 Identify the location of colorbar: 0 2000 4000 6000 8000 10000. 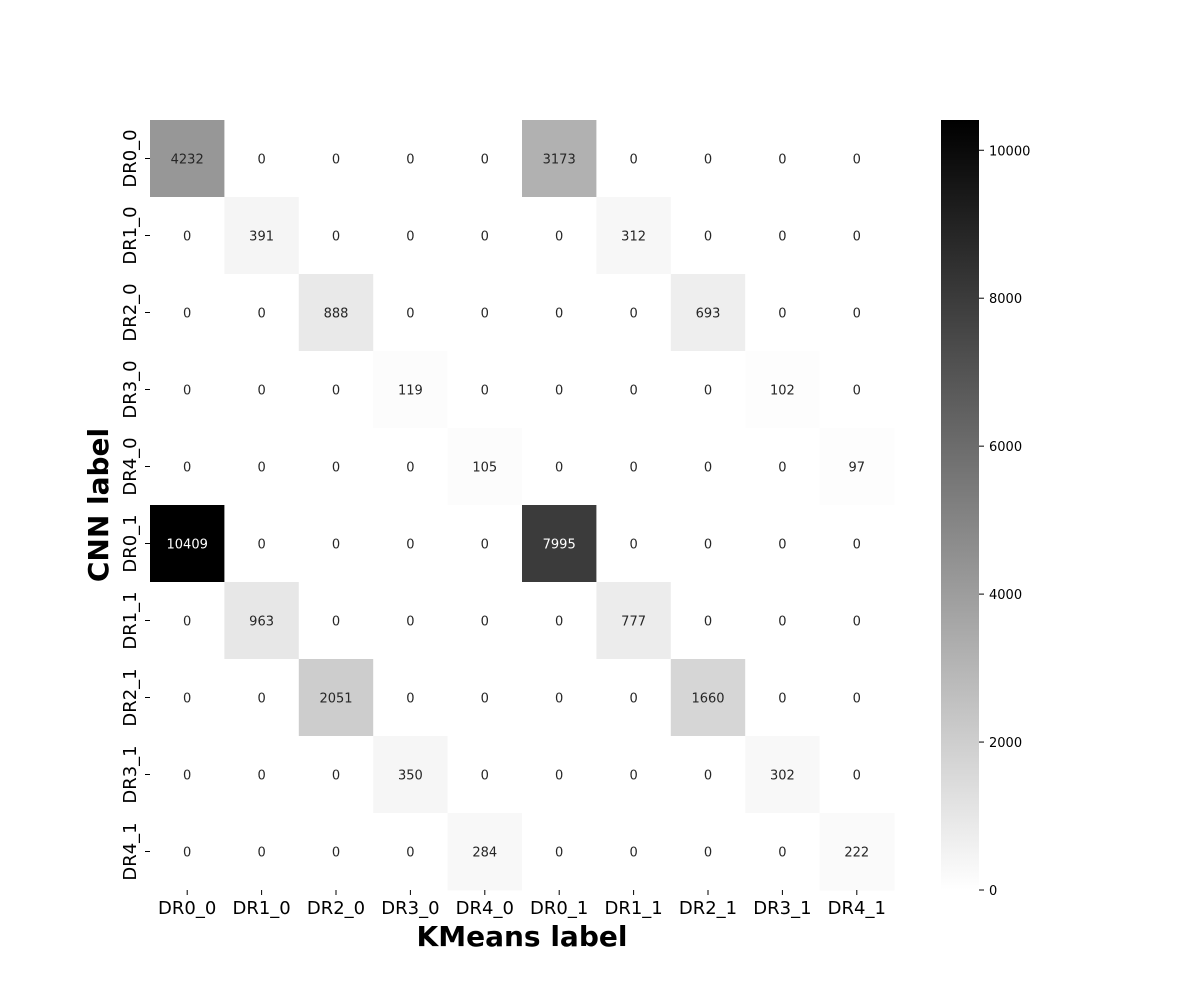
(985, 509).